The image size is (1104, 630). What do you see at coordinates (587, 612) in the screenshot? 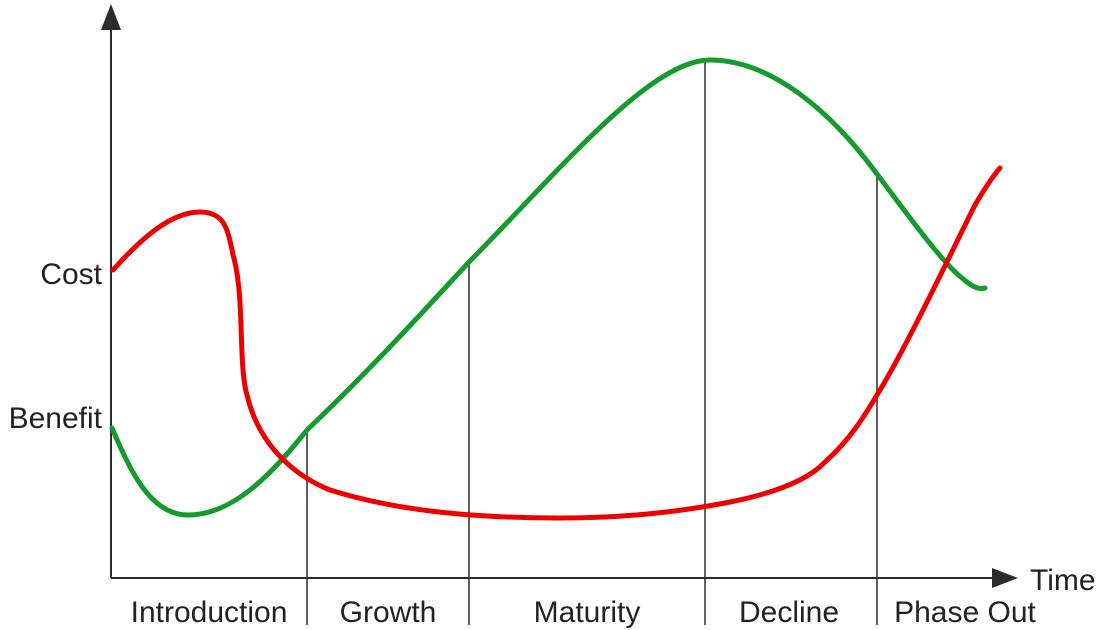
I see `phase-label-maturity: Maturity` at bounding box center [587, 612].